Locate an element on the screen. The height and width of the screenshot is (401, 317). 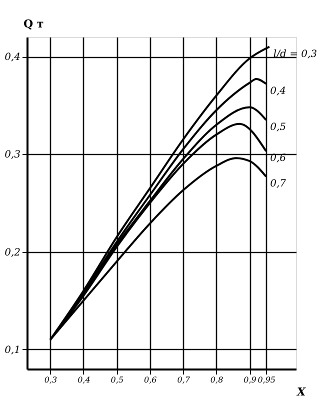
x-tick-label: 0,8 is located at coordinates (217, 380).